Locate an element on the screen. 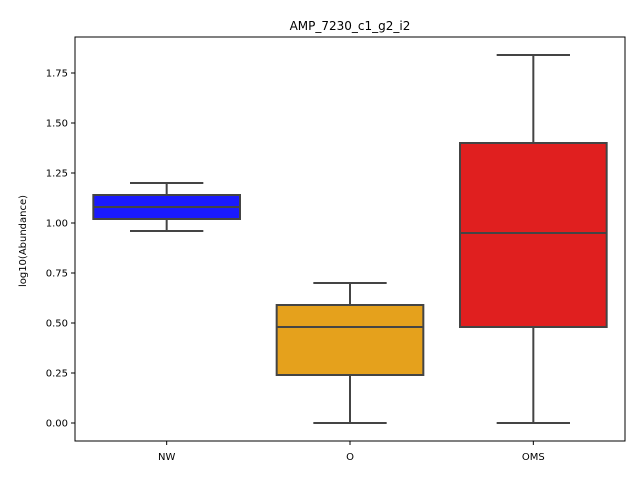 This screenshot has width=640, height=480. x-axis: NW O OMS is located at coordinates (351, 452).